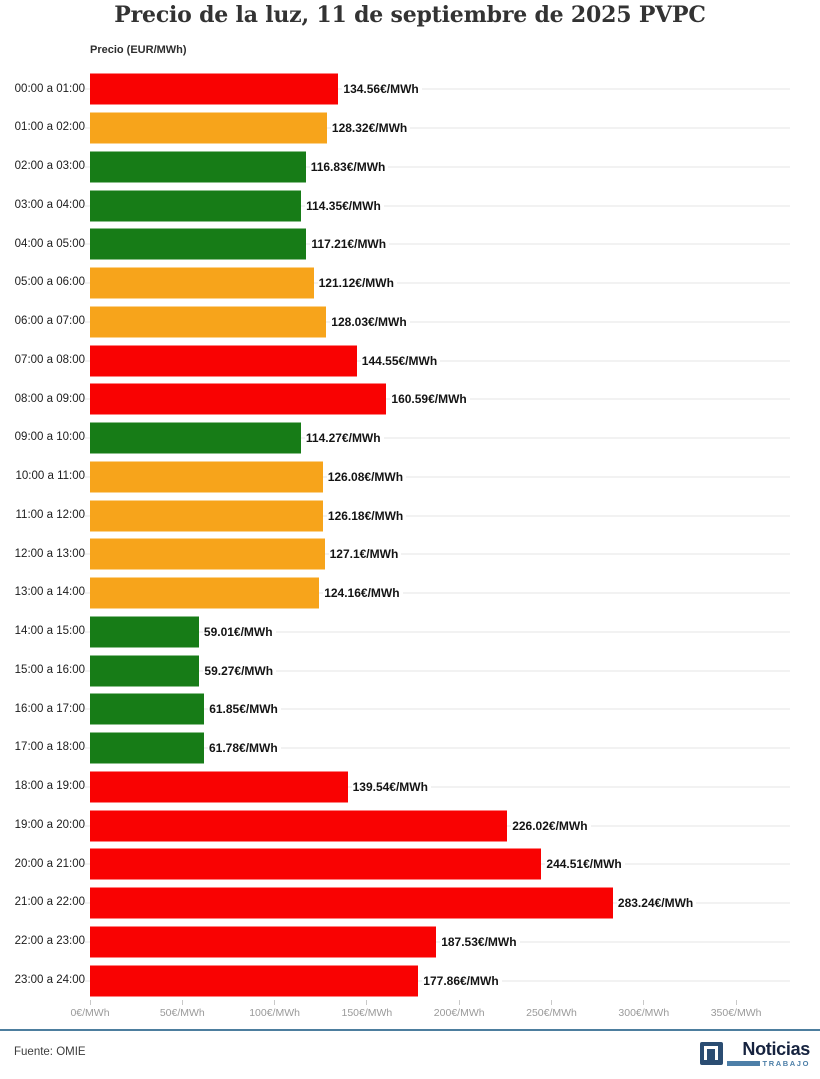 The width and height of the screenshot is (820, 1079). What do you see at coordinates (410, 980) in the screenshot?
I see `bar-row: 23:00 a 24:00 177.86€/MWh` at bounding box center [410, 980].